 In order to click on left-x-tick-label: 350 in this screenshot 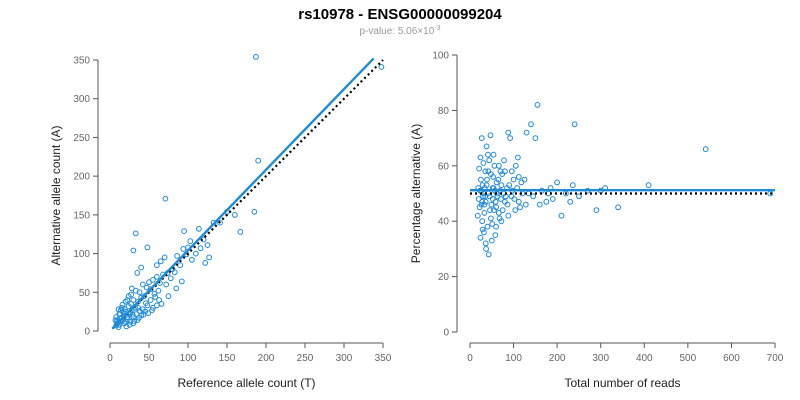, I will do `click(383, 358)`.